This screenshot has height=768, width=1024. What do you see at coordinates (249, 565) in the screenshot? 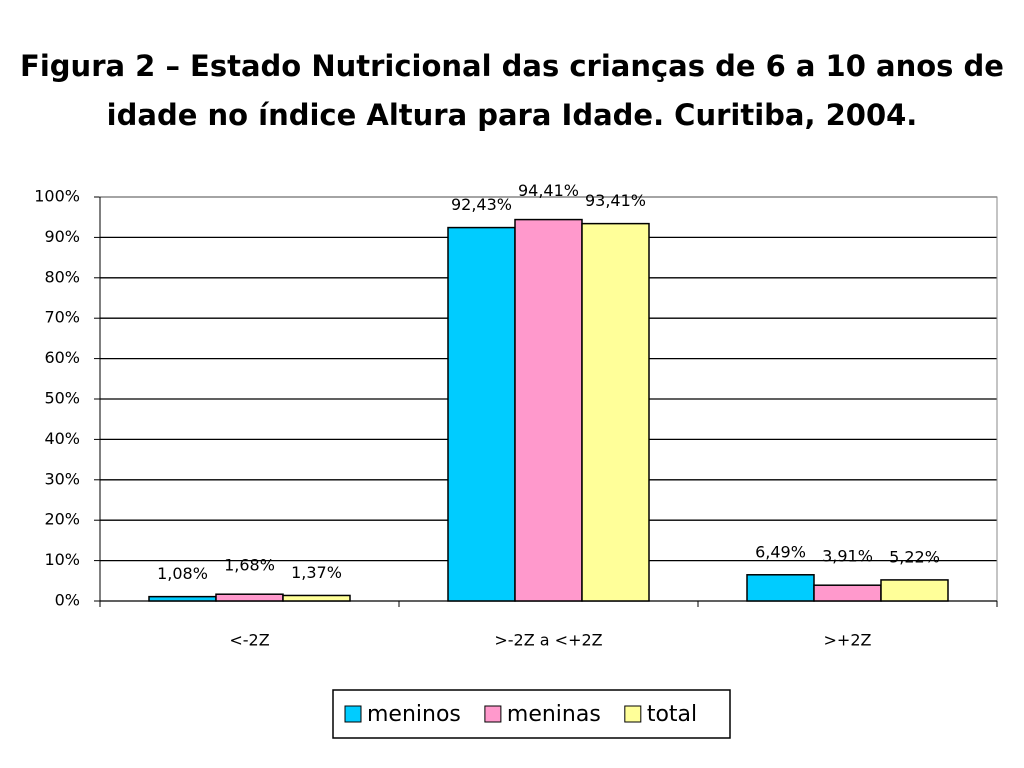
I see `data-label: 1,68%` at bounding box center [249, 565].